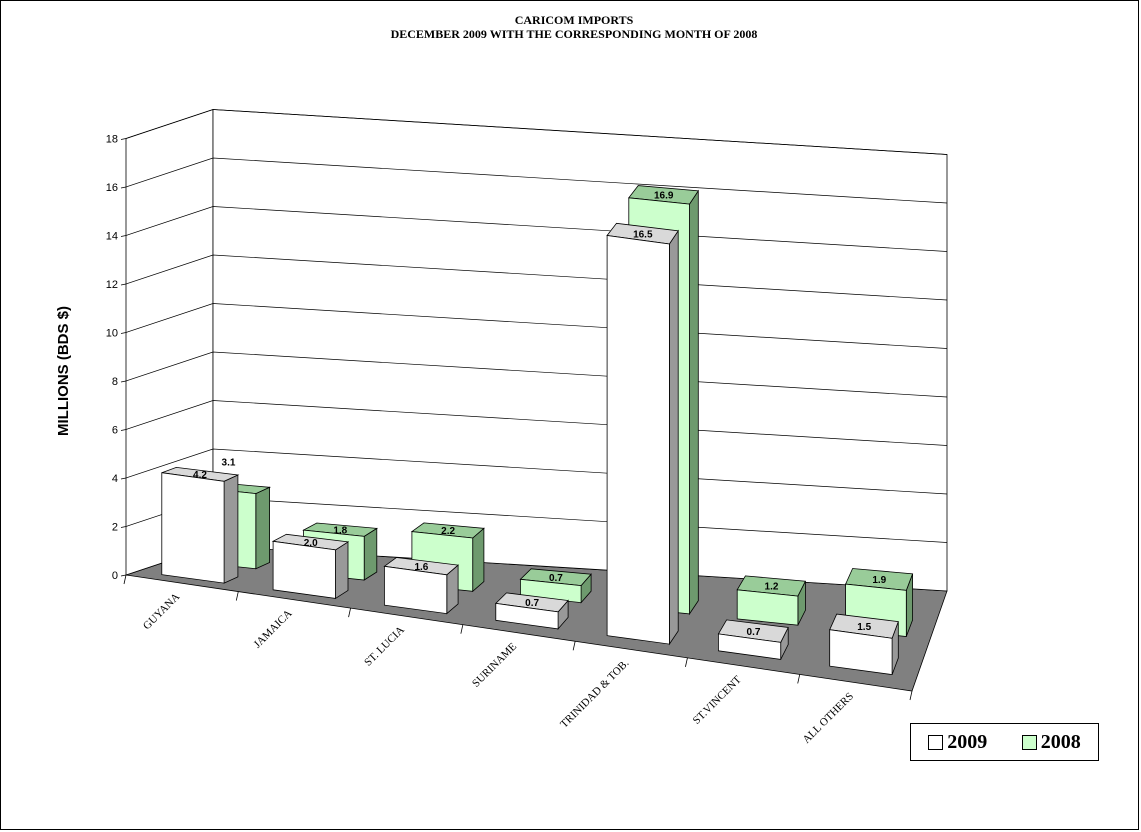  Describe the element at coordinates (936, 742) in the screenshot. I see `legend-swatch-2009` at that location.